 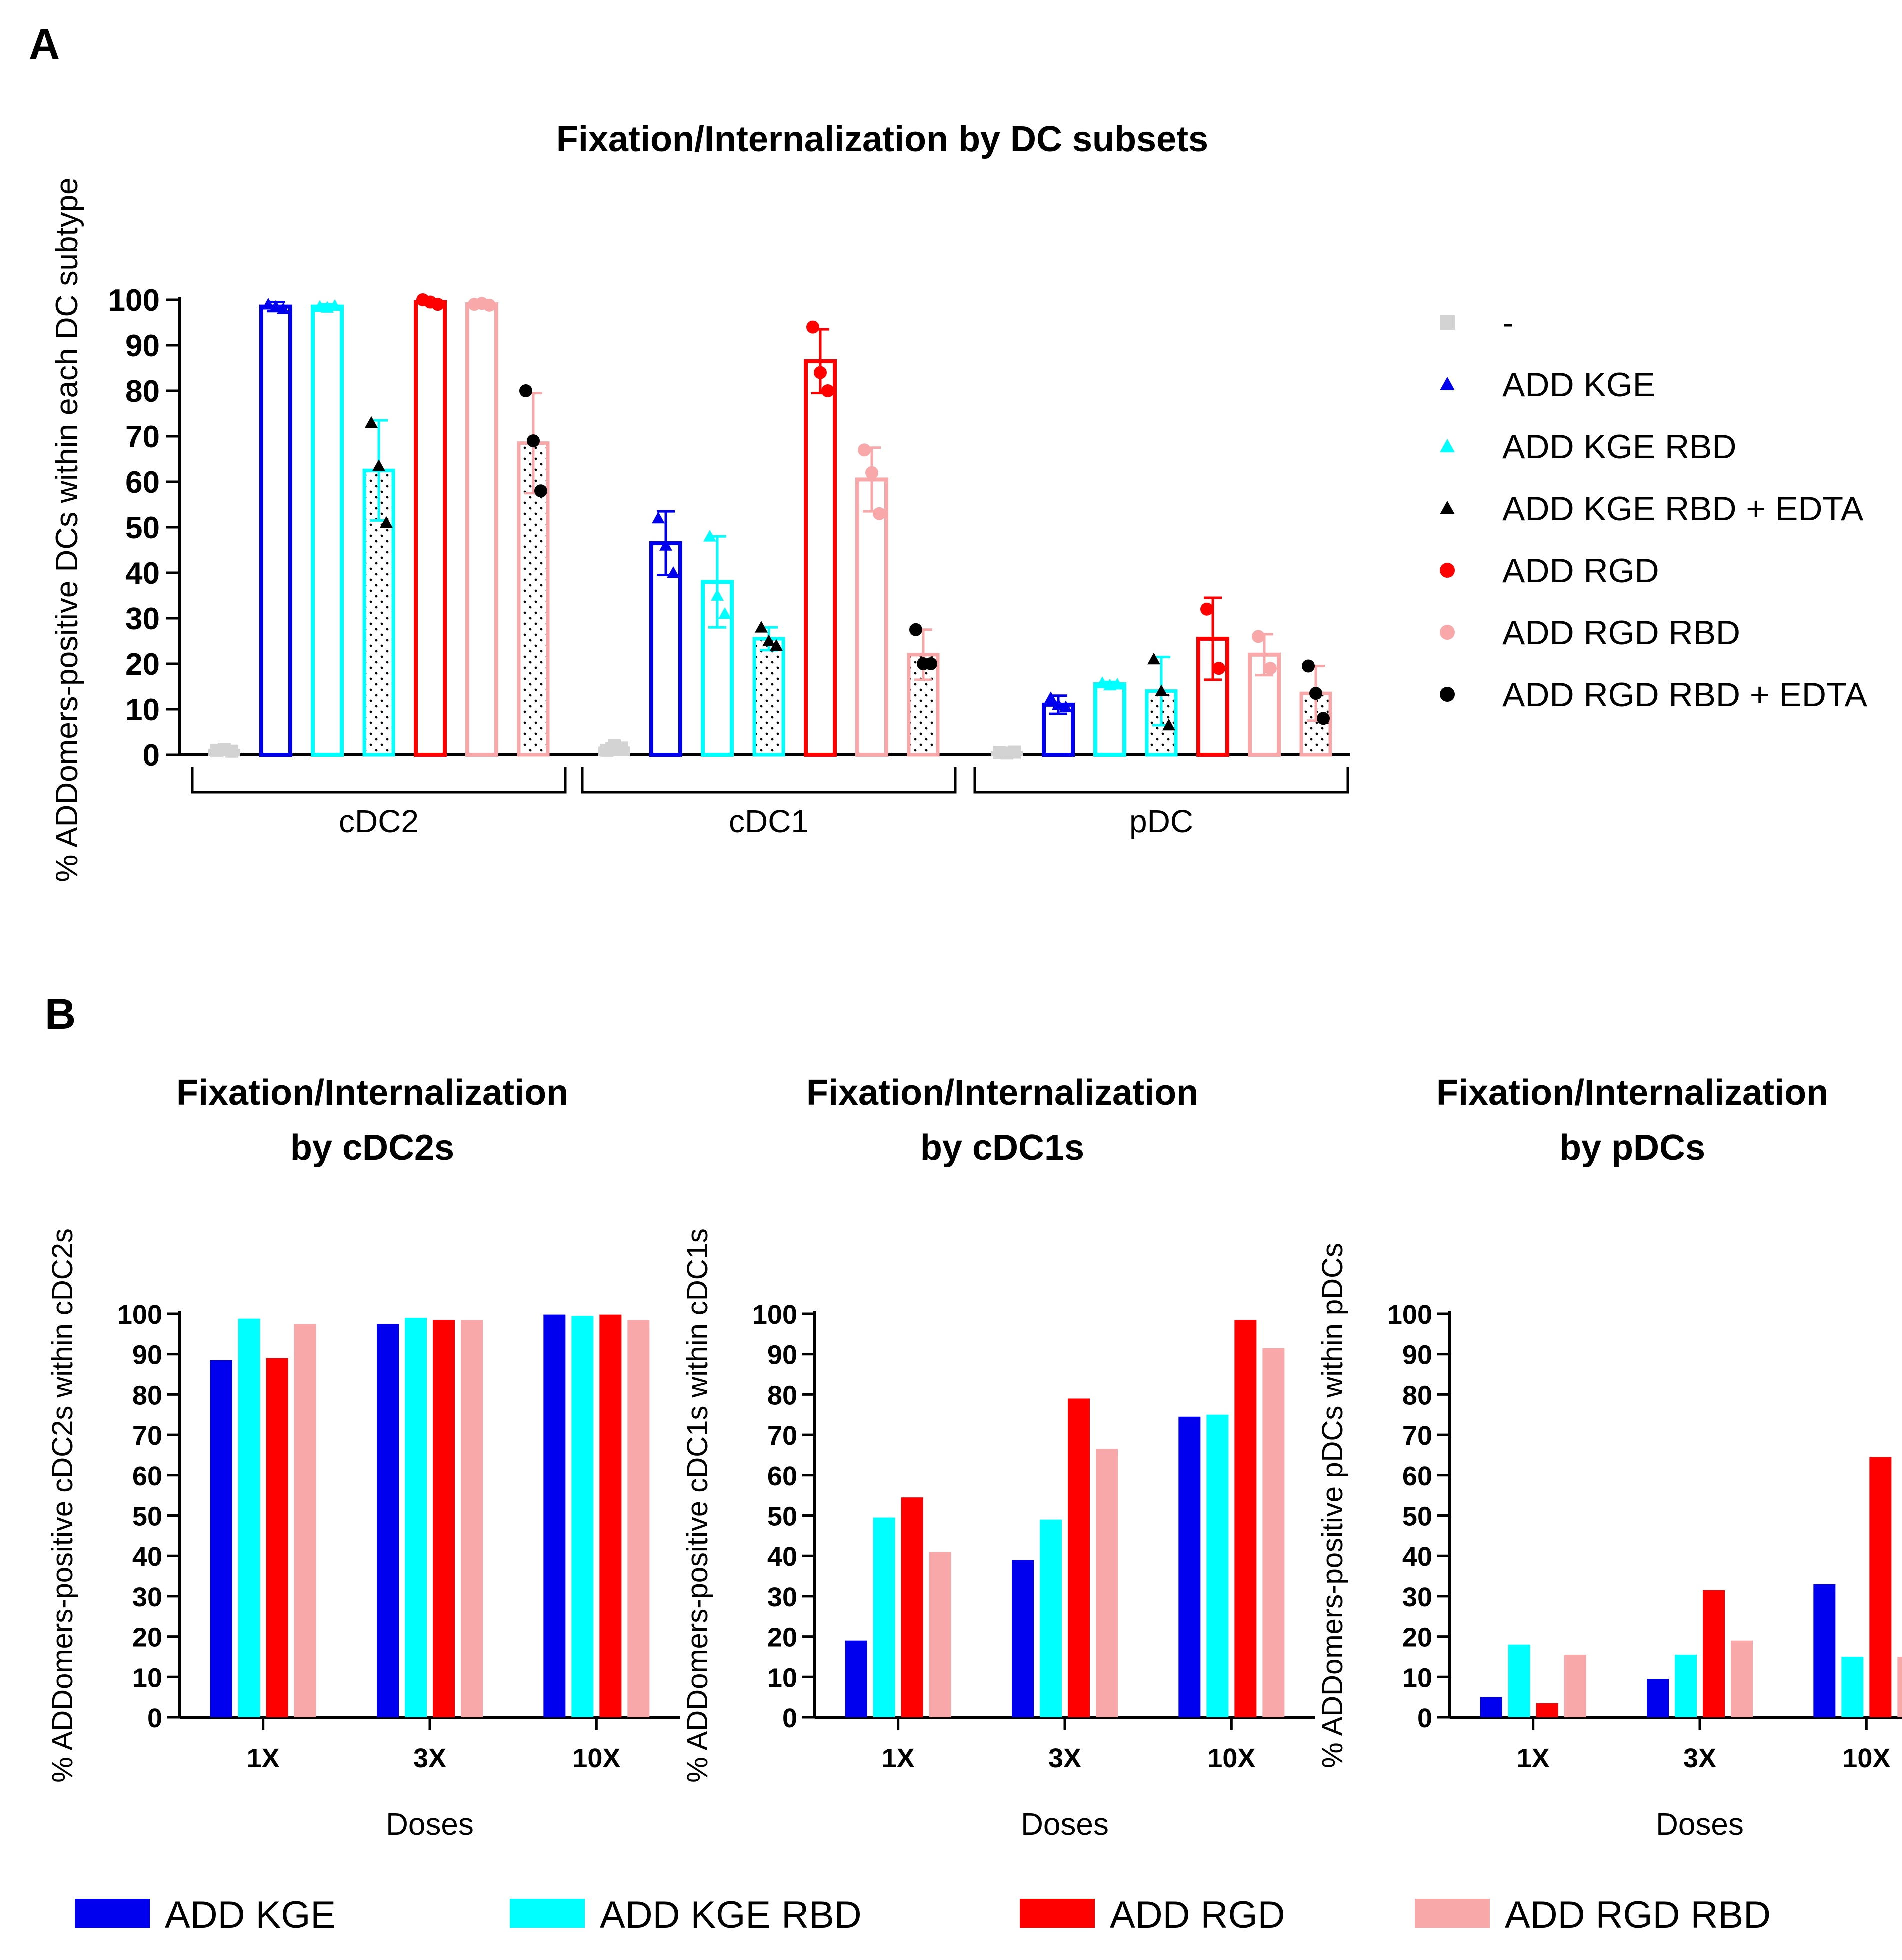 What do you see at coordinates (1508, 323) in the screenshot?
I see `legend-label: -` at bounding box center [1508, 323].